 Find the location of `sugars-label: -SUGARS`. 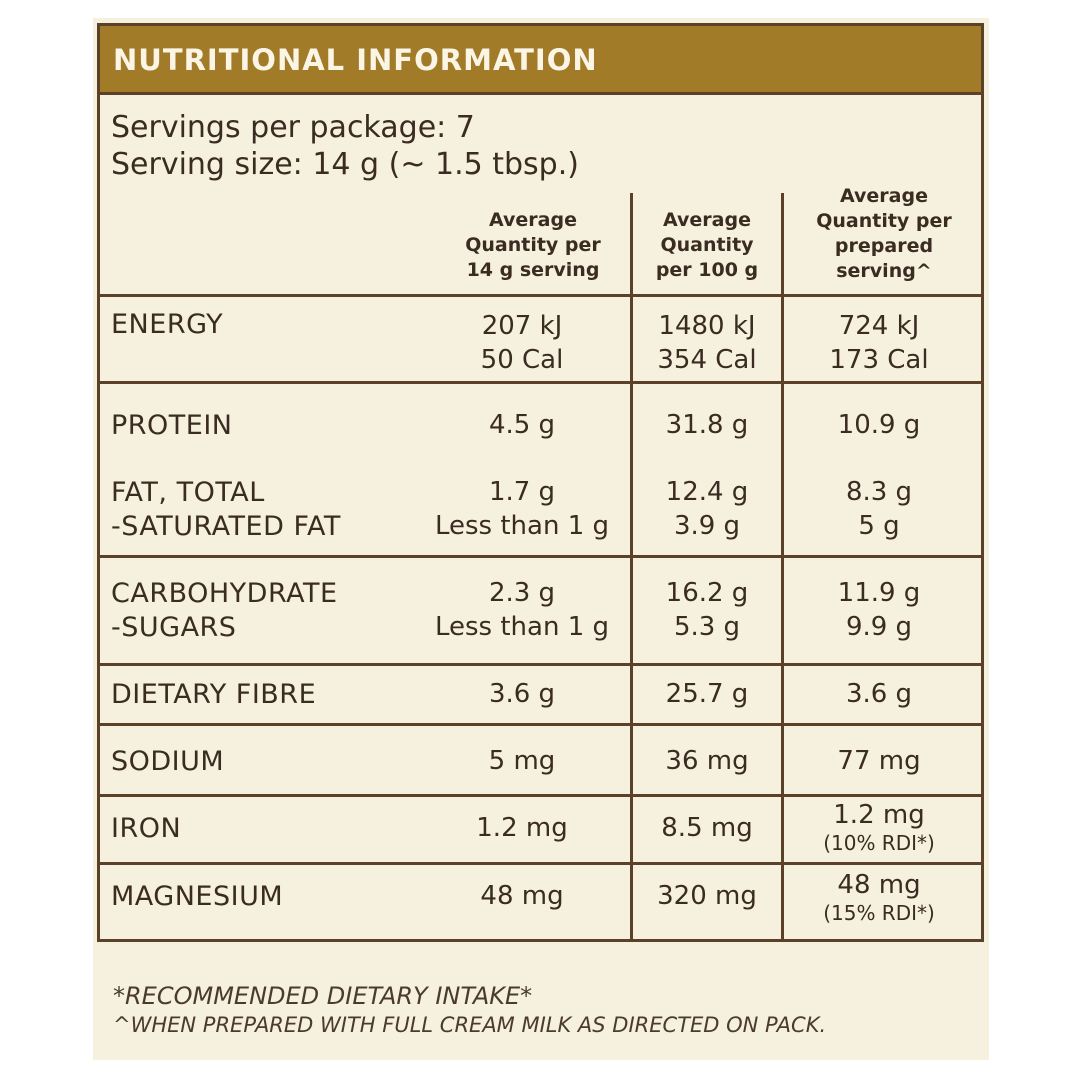

sugars-label: -SUGARS is located at coordinates (174, 627).